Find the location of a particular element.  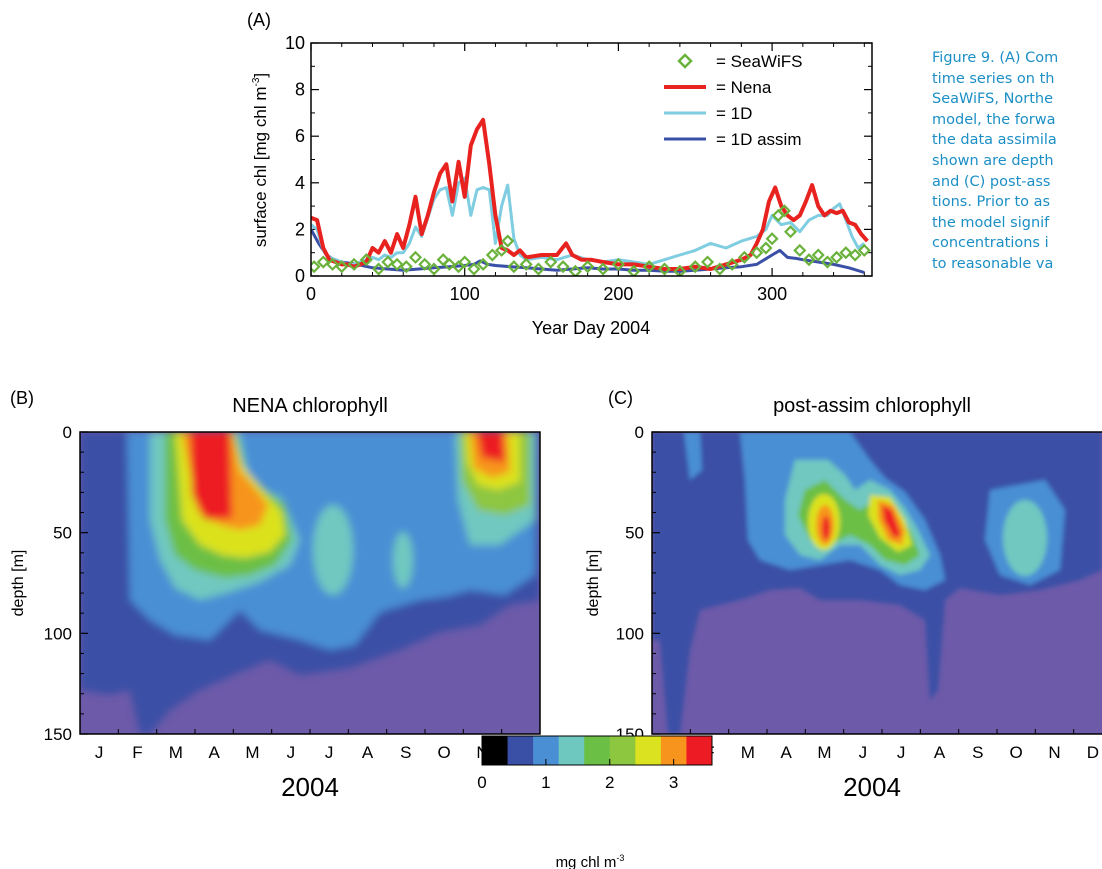

colorbar-ticks: 0 1 2 3 is located at coordinates (577, 775).